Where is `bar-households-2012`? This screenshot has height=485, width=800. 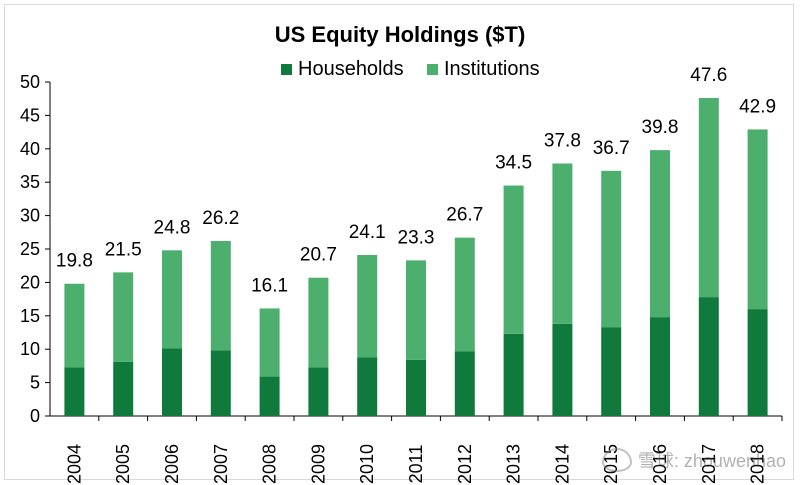
bar-households-2012 is located at coordinates (464, 383).